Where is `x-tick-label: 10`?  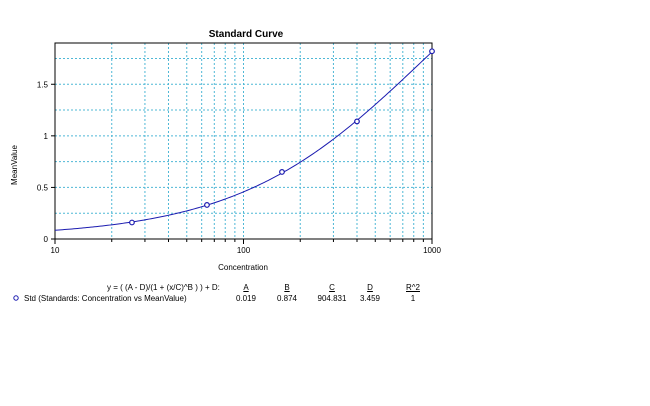 x-tick-label: 10 is located at coordinates (55, 250).